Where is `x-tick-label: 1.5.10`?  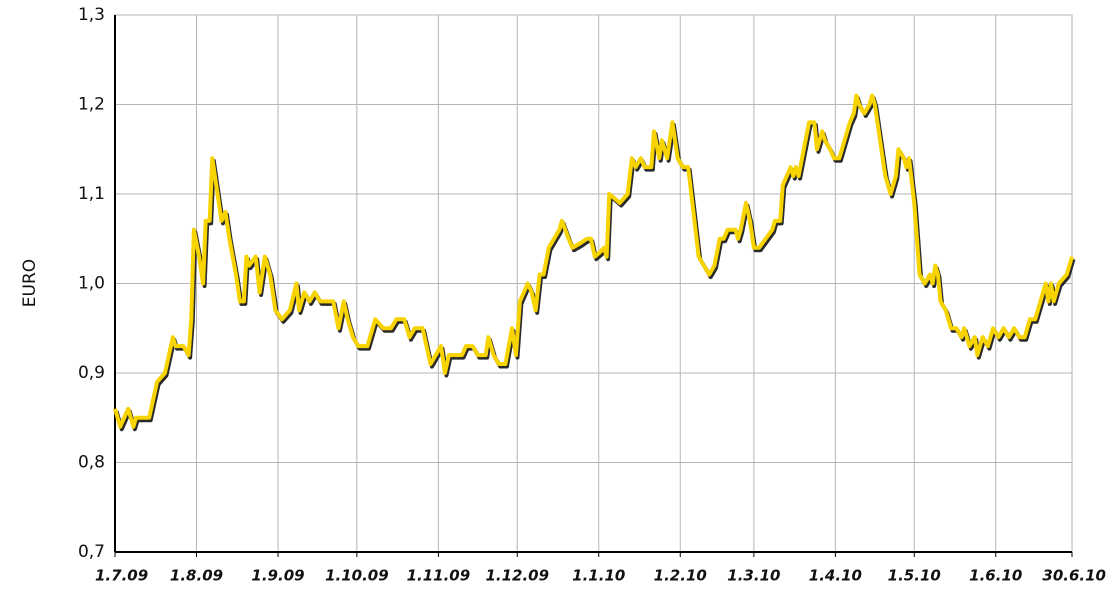
x-tick-label: 1.5.10 is located at coordinates (914, 576).